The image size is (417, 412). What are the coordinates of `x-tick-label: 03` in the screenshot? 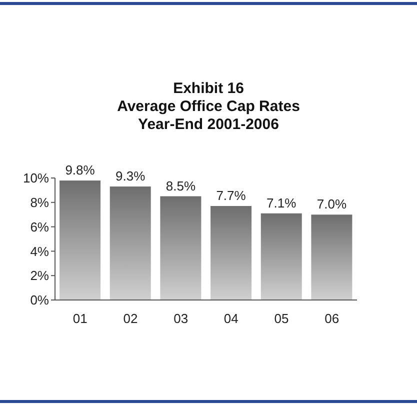 It's located at (181, 318).